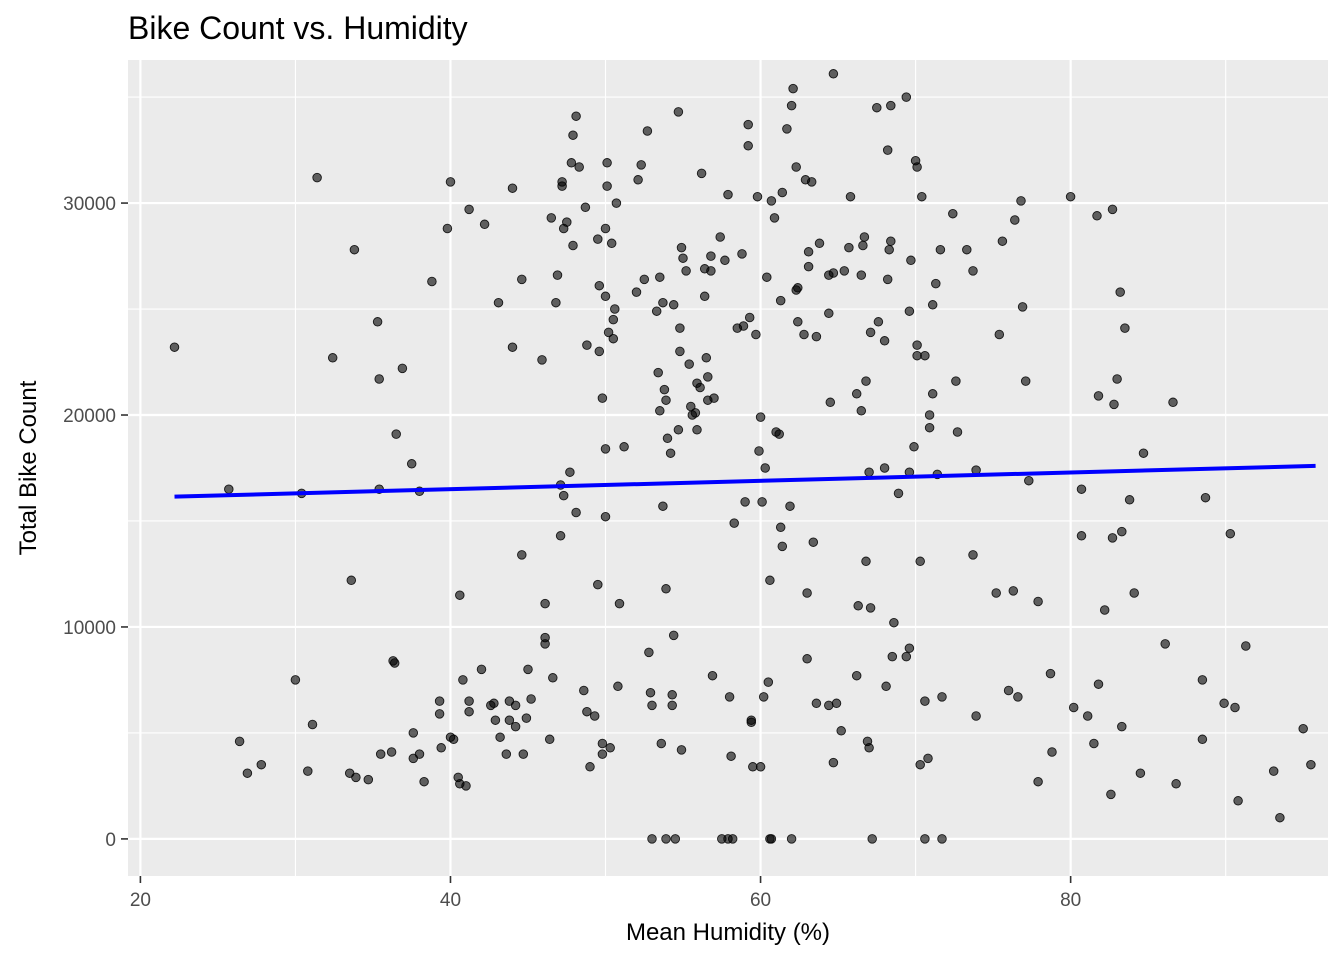  Describe the element at coordinates (28, 467) in the screenshot. I see `y-axis-title: Total Bike Count` at that location.